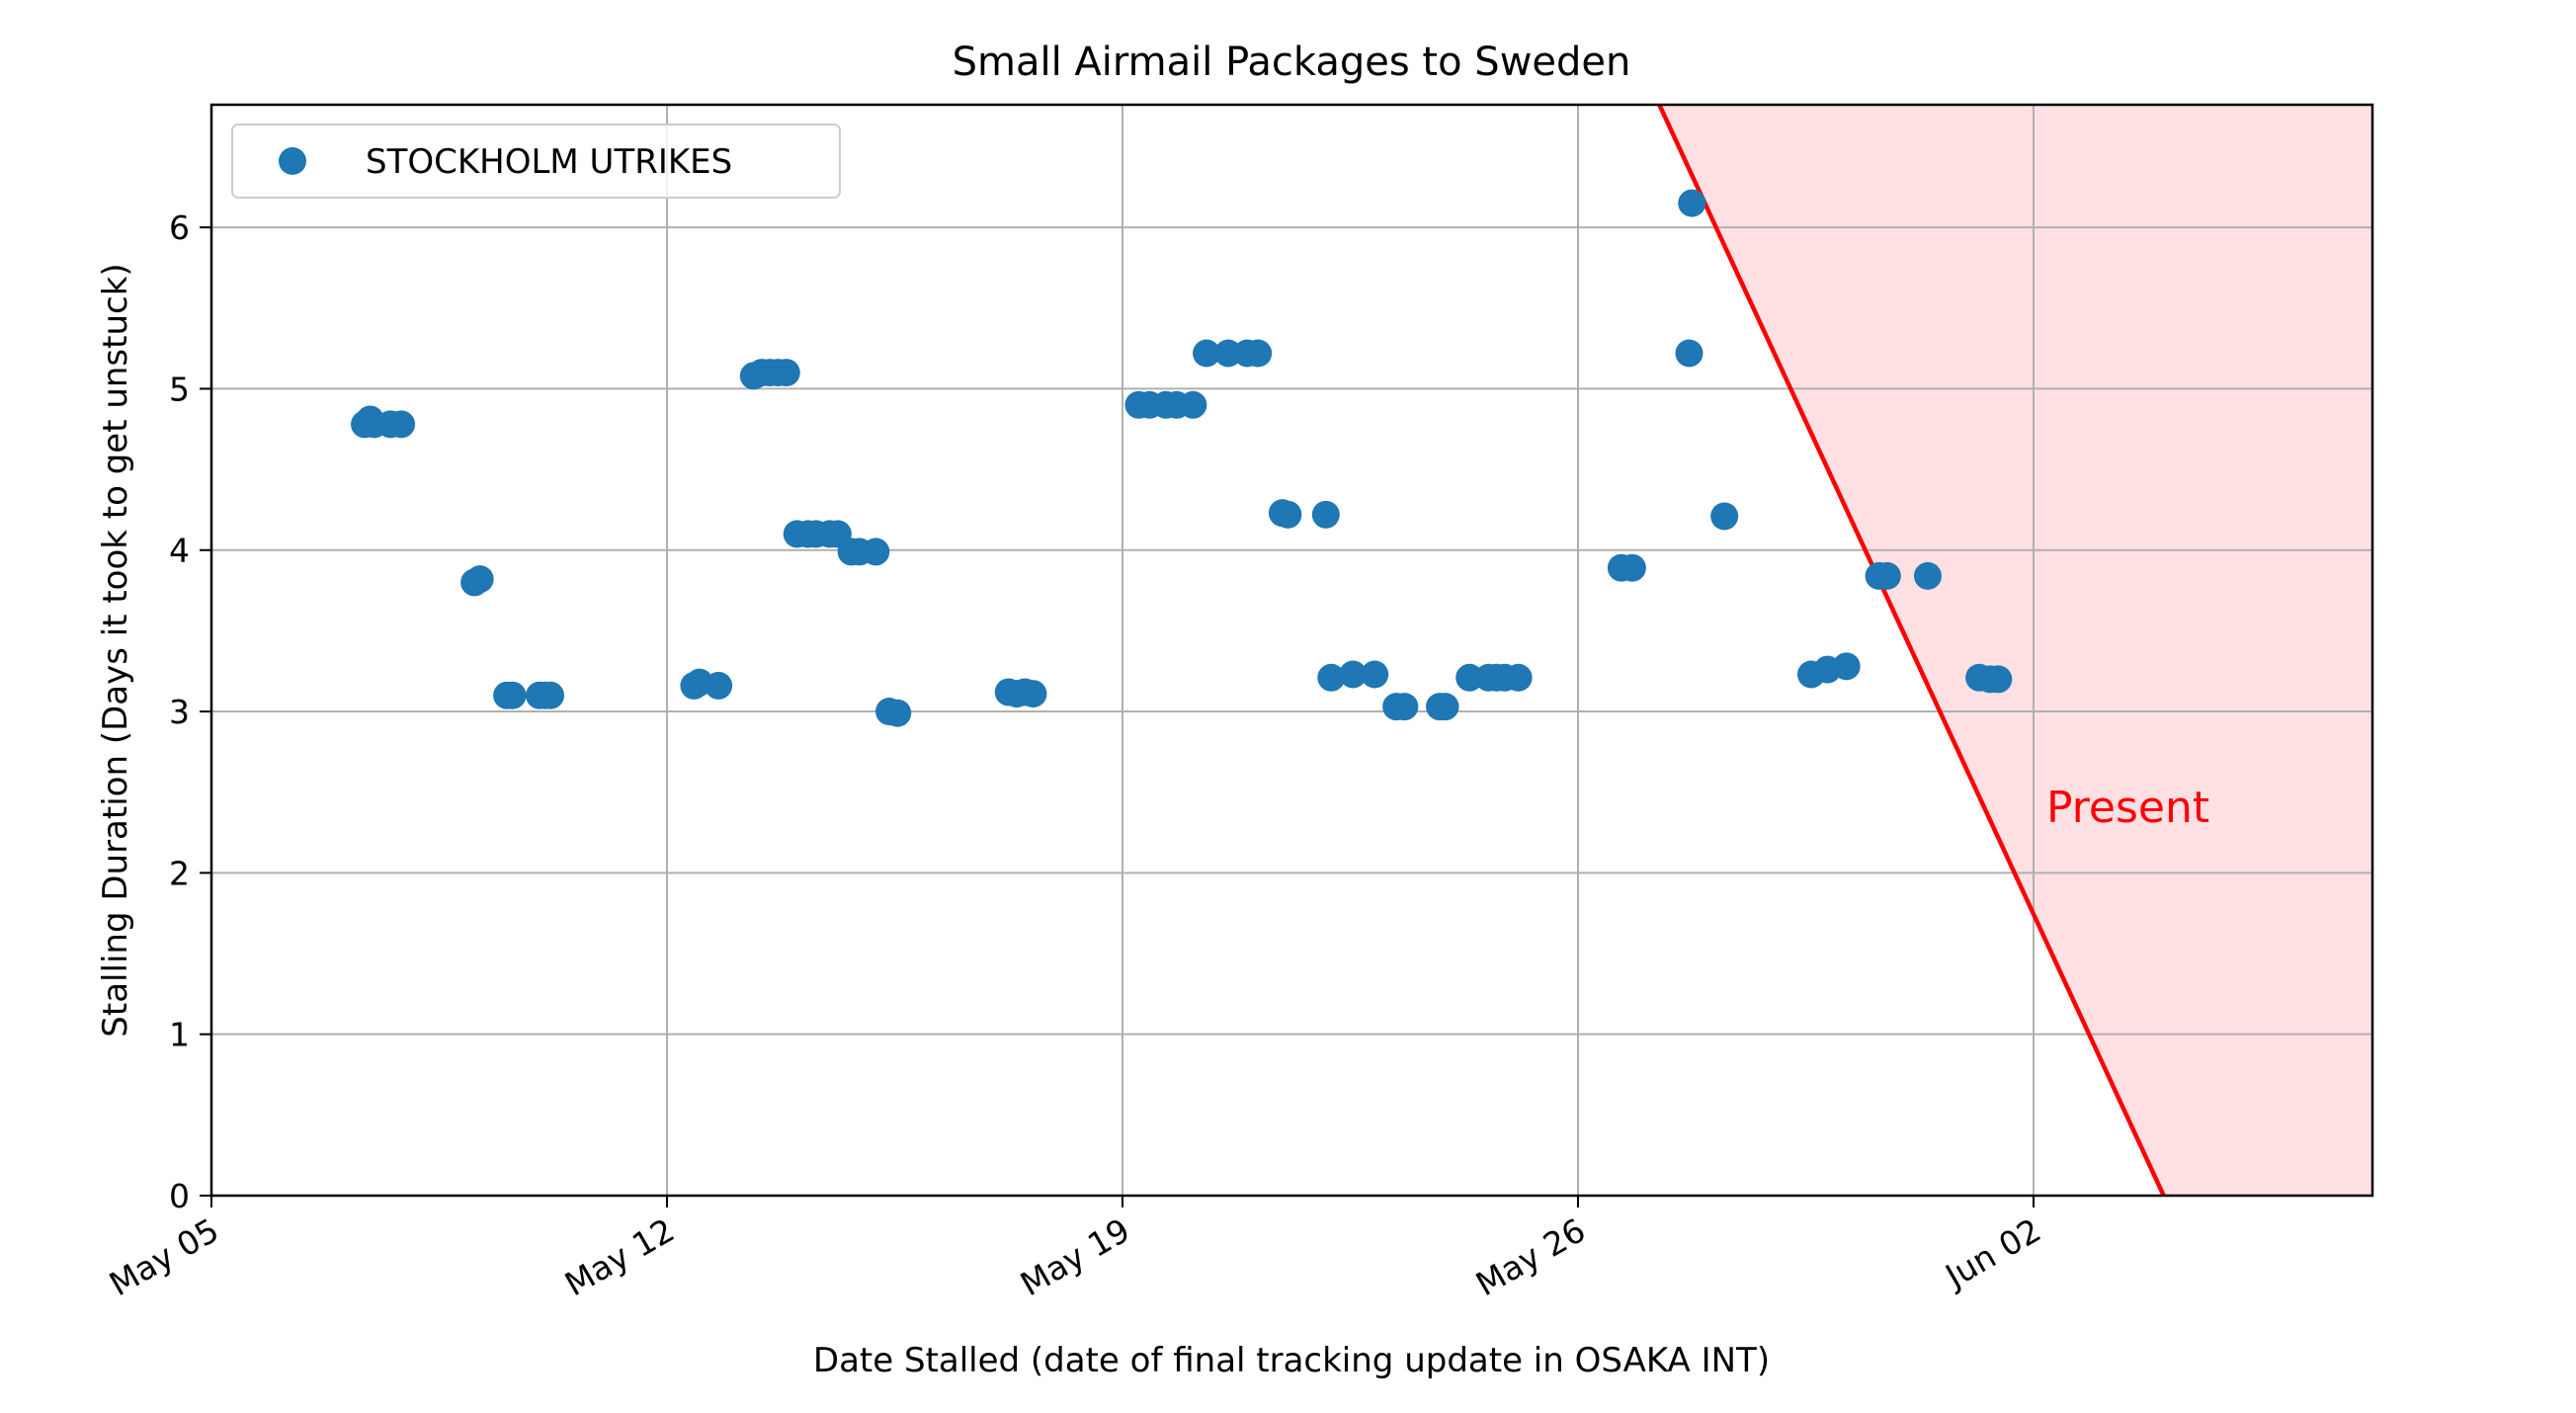 The image size is (2576, 1413). I want to click on y-tick-label: 4, so click(179, 551).